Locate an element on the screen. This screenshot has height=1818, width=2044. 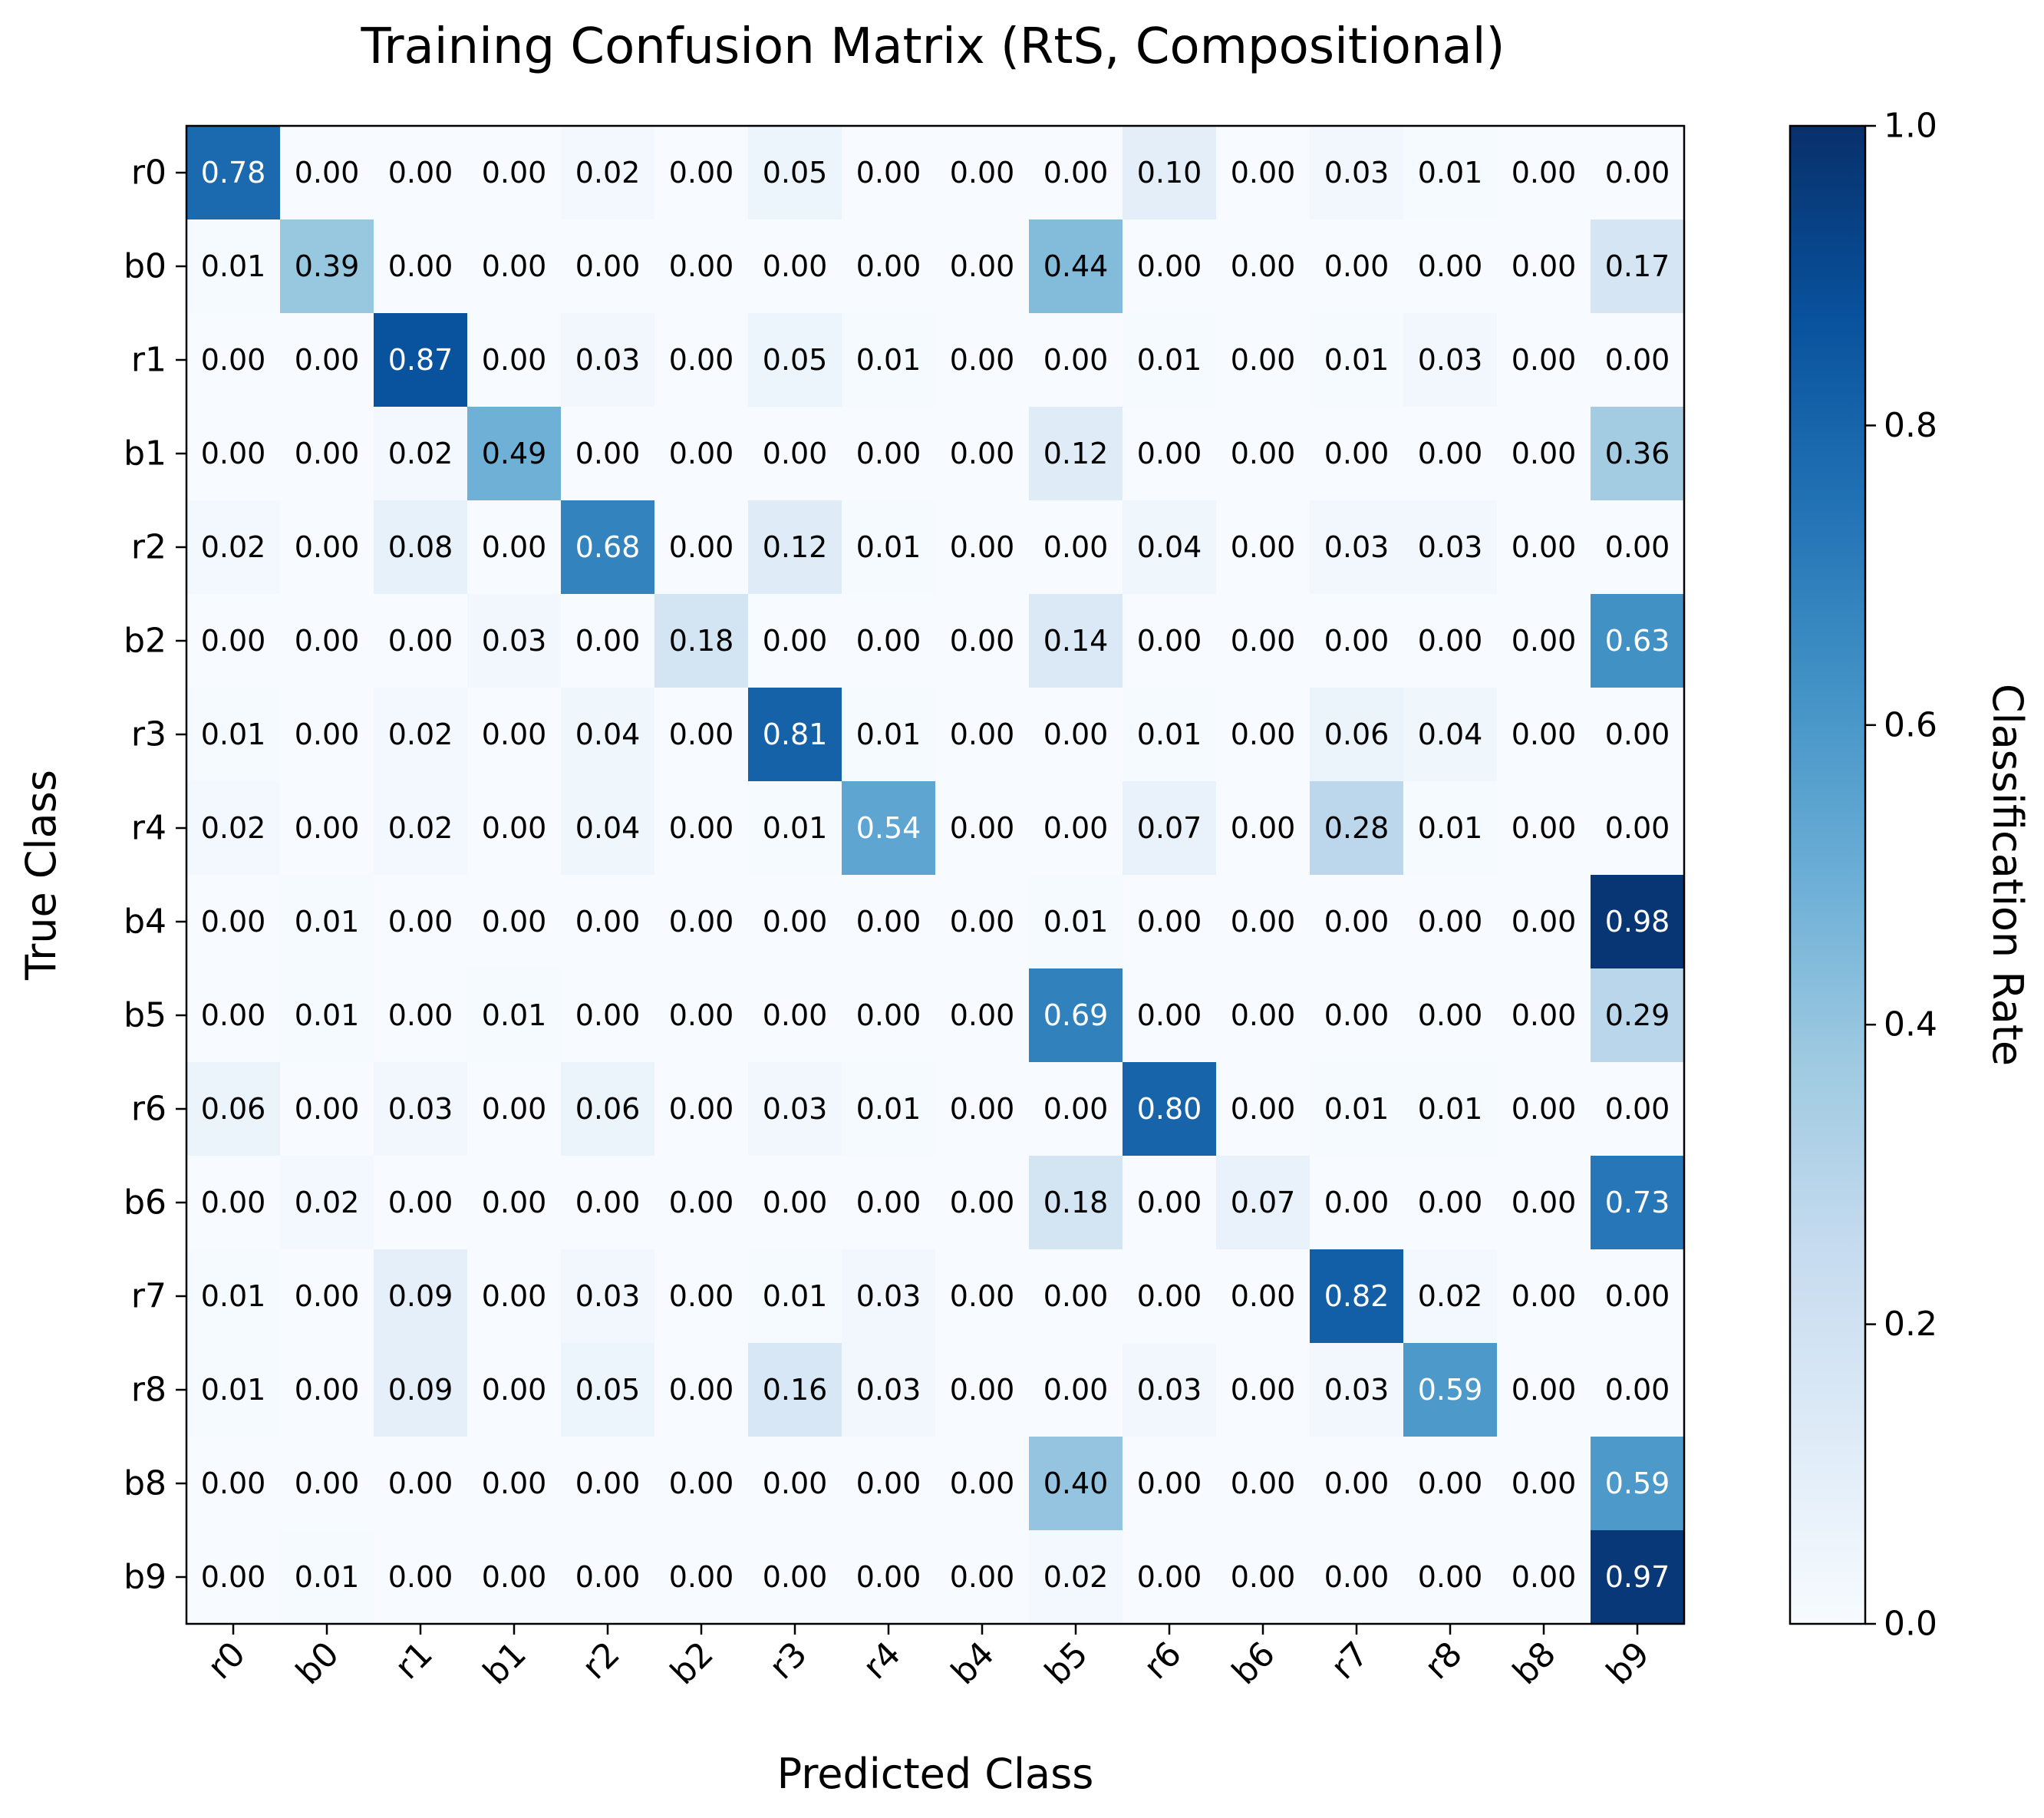
heatmap-cell-b4-b0 is located at coordinates (327, 922).